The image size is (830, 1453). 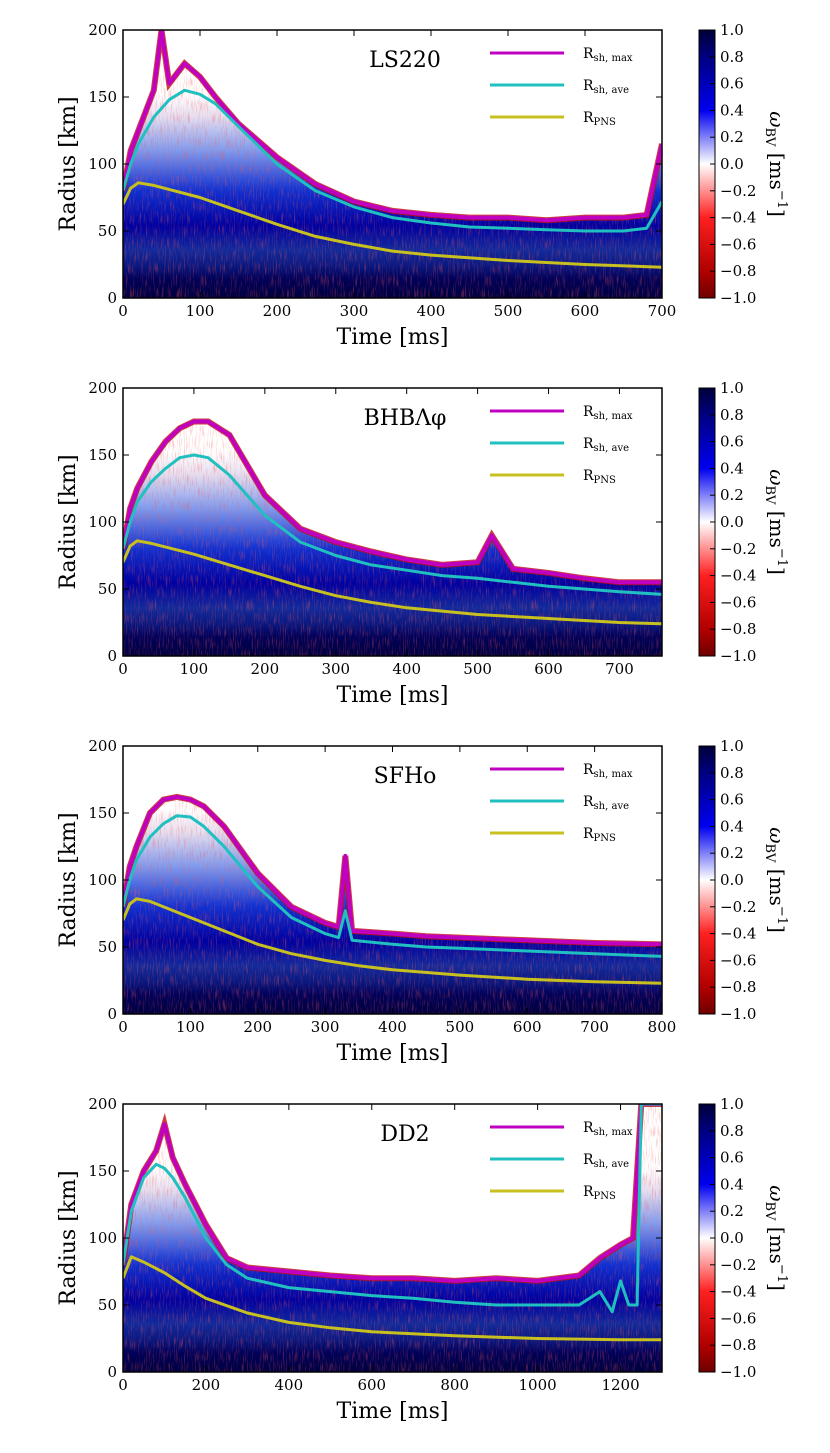 I want to click on x-tick-label: 300, so click(x=335, y=669).